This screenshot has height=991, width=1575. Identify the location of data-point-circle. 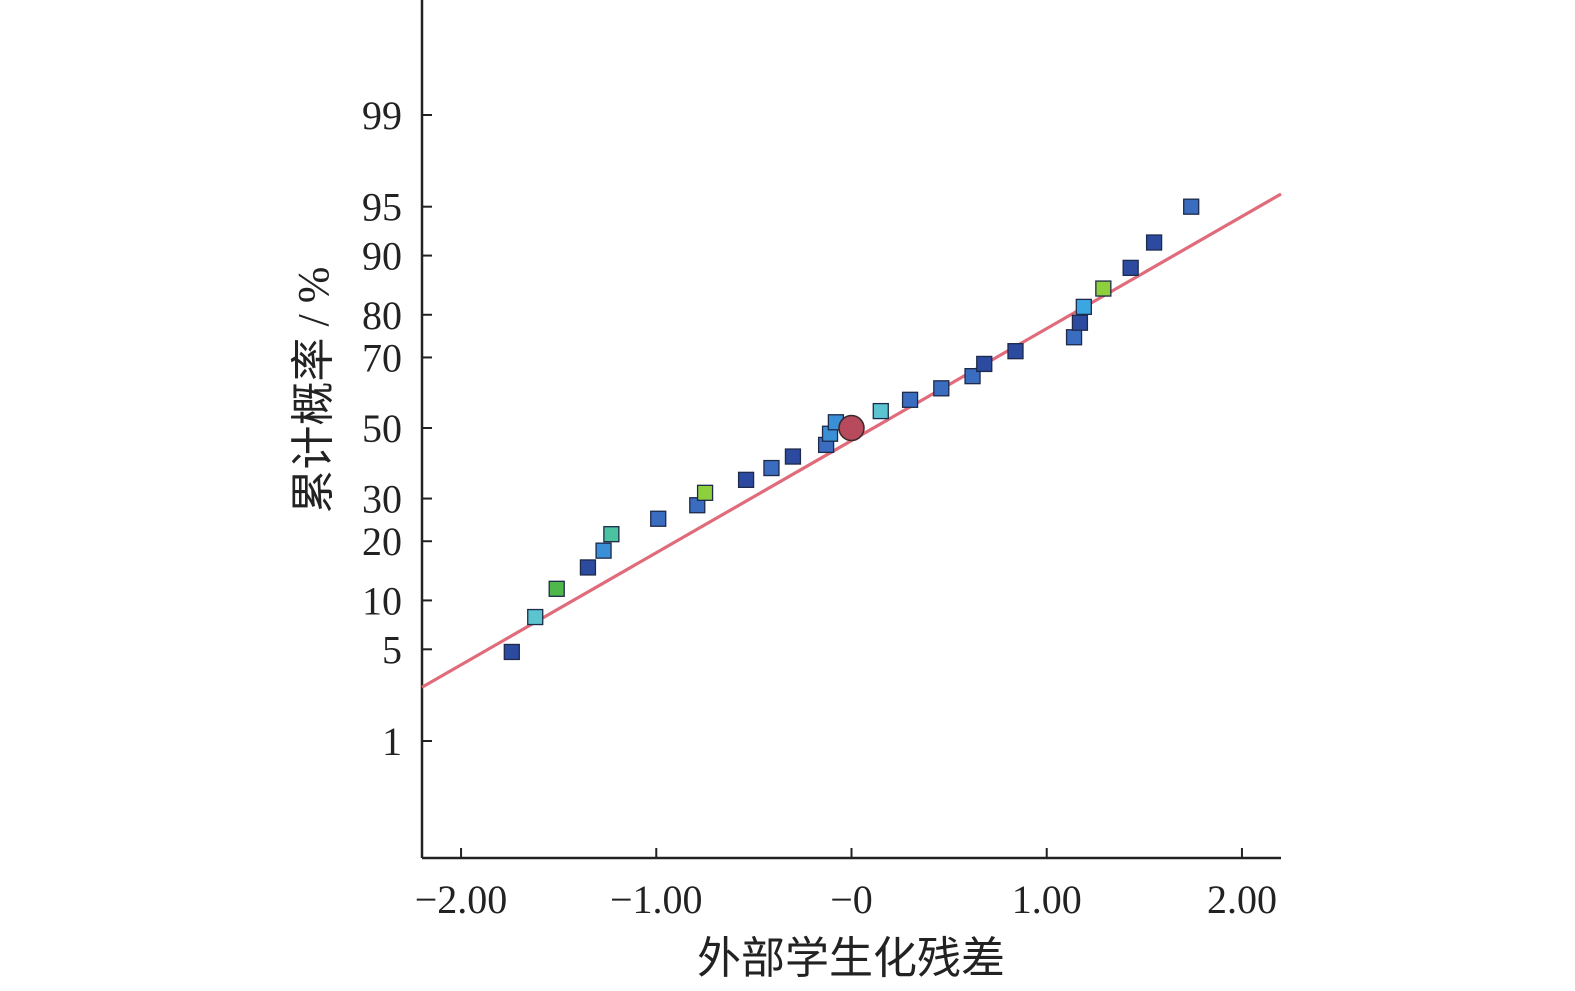
(851, 428).